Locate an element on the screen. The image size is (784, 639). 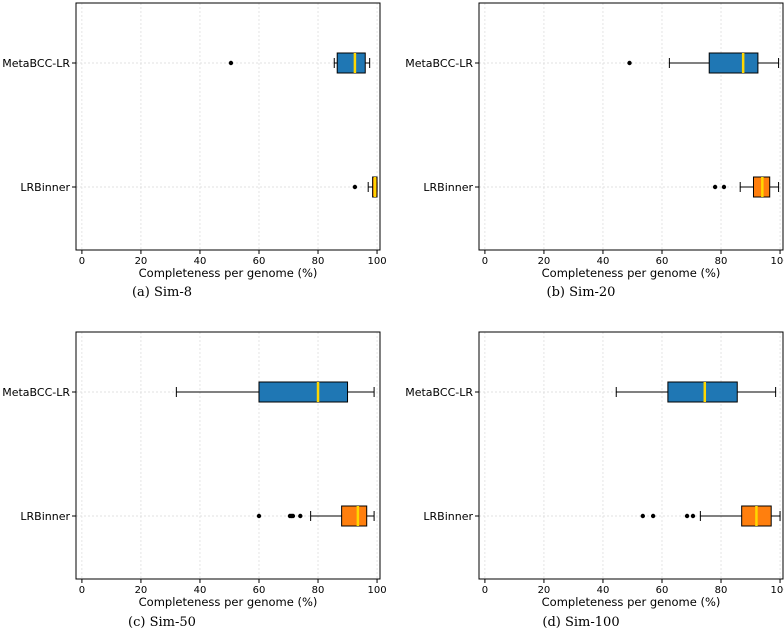
panel-caption: (d) Sim-100 is located at coordinates (580, 622).